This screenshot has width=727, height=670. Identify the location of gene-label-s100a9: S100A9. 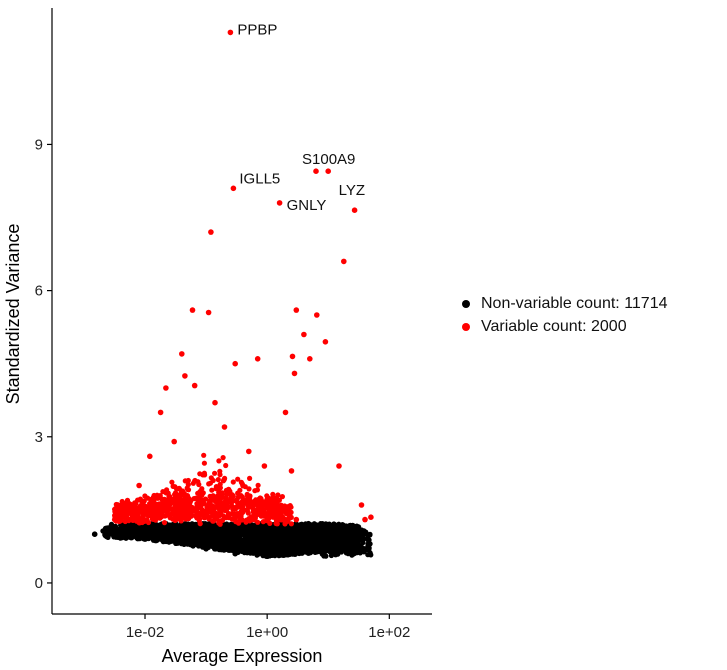
(328, 159).